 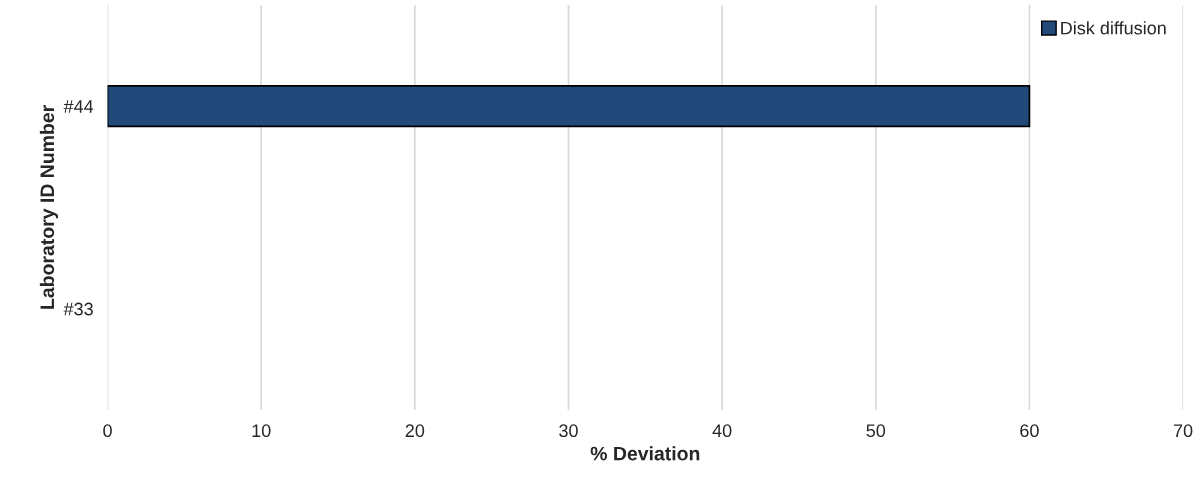 What do you see at coordinates (48, 207) in the screenshot?
I see `y-axis-title: Laboratory ID Number` at bounding box center [48, 207].